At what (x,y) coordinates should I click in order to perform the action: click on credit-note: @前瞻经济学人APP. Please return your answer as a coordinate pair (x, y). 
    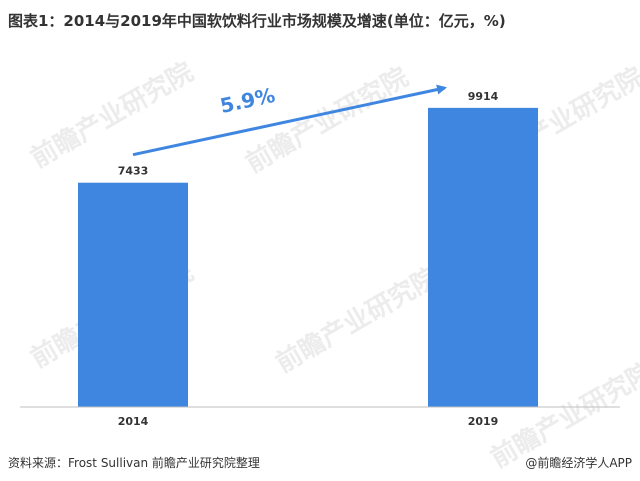
    Looking at the image, I should click on (578, 463).